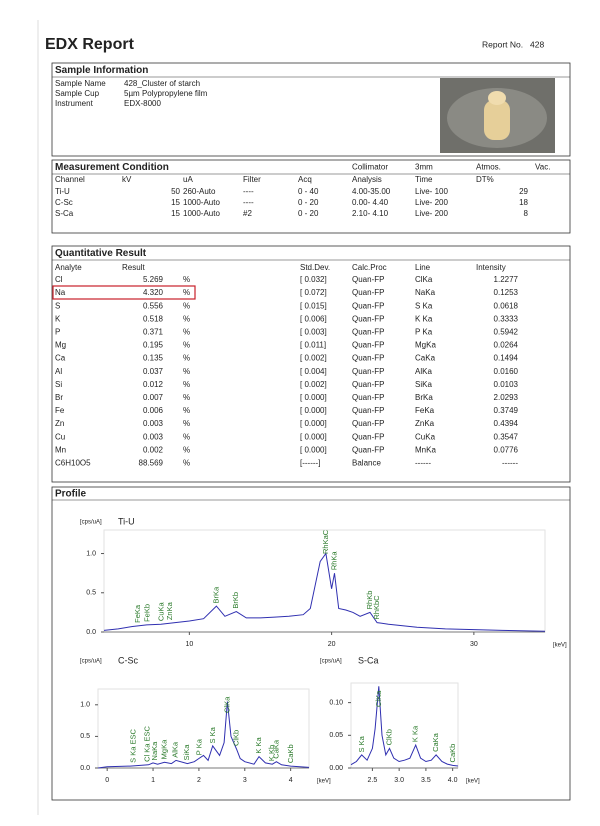  I want to click on column-header: Channel, so click(70, 179).